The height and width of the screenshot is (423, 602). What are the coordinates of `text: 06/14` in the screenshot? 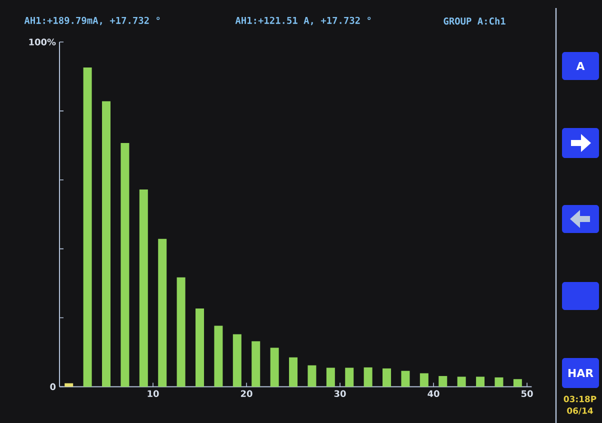 It's located at (580, 411).